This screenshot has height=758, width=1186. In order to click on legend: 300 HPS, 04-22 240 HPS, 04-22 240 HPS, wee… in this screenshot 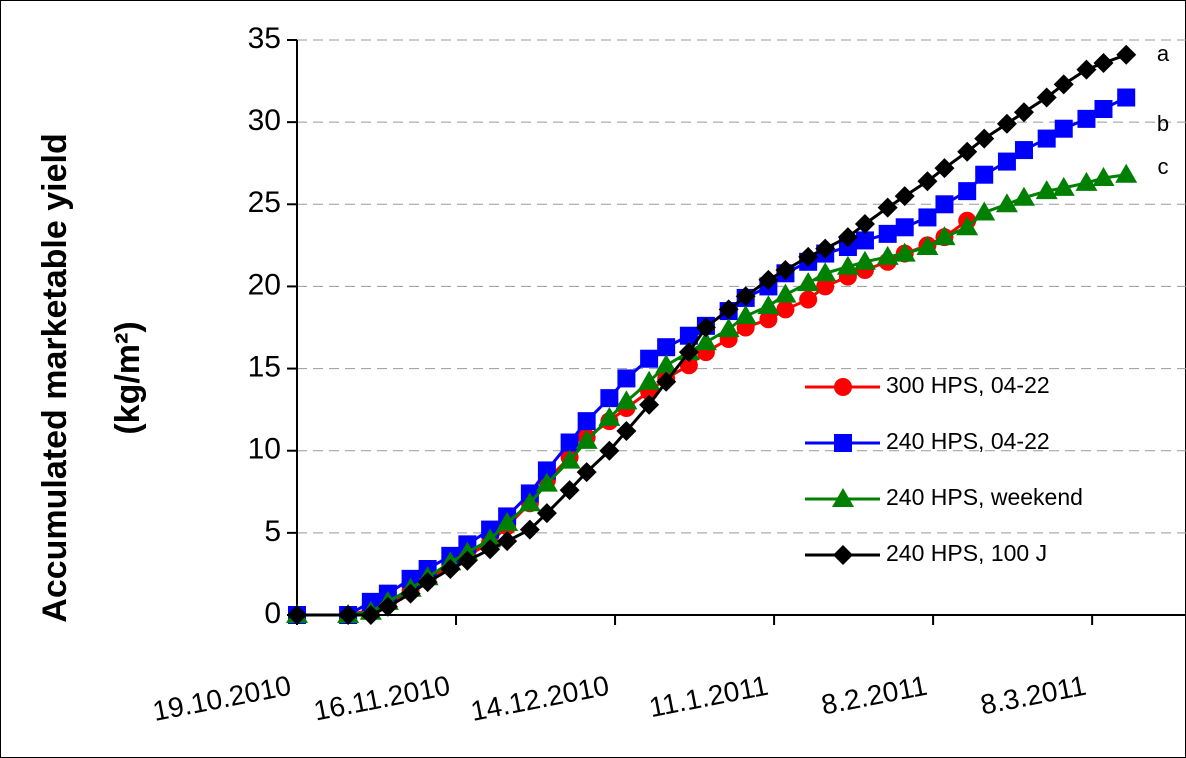, I will do `click(944, 469)`.